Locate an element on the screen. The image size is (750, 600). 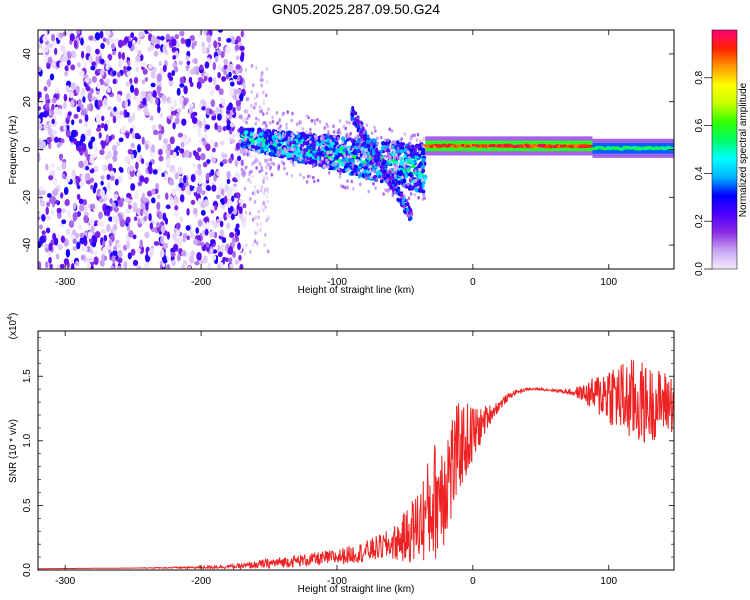
spectrogram-x-tick-label: -200 is located at coordinates (201, 282).